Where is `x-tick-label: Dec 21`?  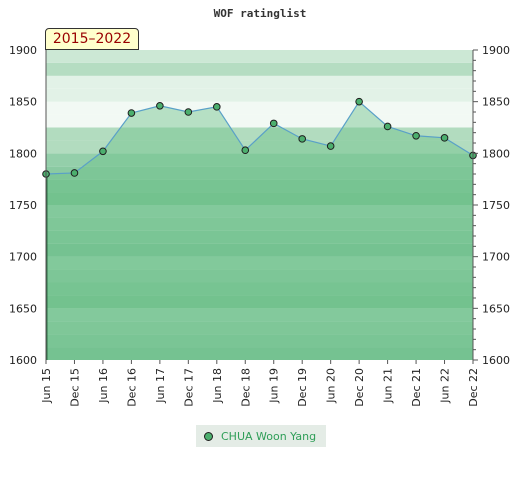 x-tick-label: Dec 21 is located at coordinates (416, 387).